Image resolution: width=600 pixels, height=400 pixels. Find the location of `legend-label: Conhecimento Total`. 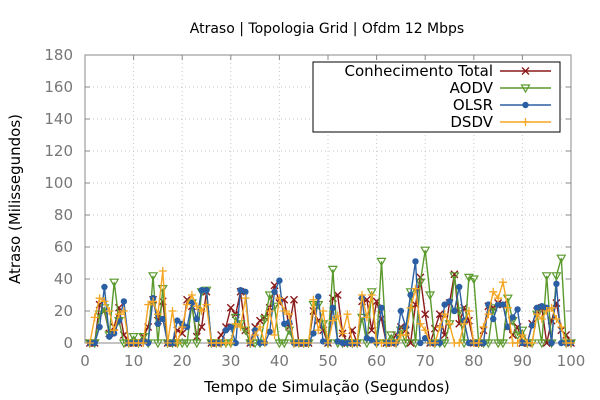

legend-label: Conhecimento Total is located at coordinates (418, 71).